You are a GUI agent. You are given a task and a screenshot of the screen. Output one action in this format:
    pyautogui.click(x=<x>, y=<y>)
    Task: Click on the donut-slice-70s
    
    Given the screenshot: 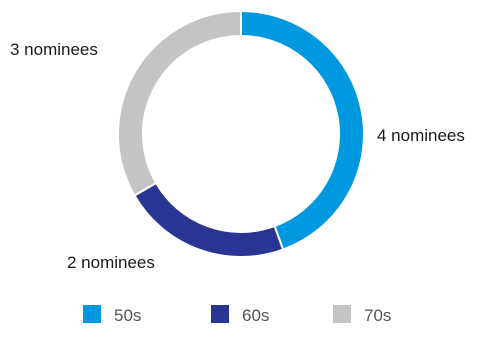 What is the action you would take?
    pyautogui.click(x=179, y=103)
    